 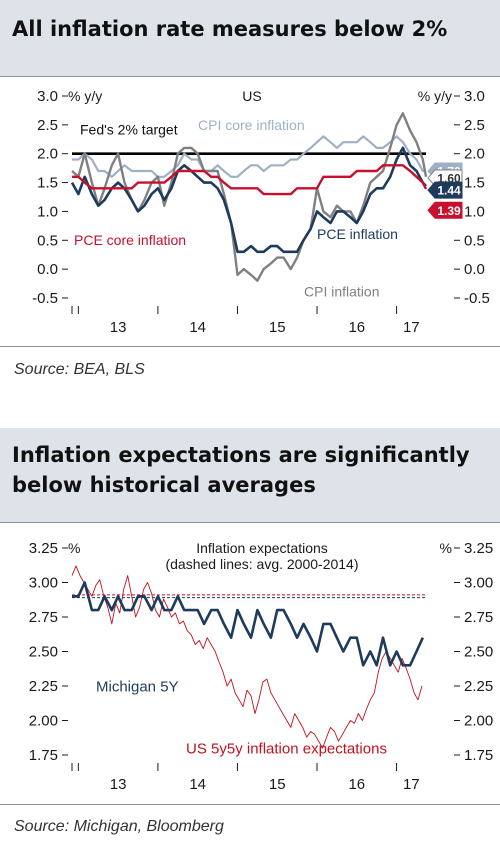 What do you see at coordinates (137, 687) in the screenshot?
I see `chart-2-label-michigan: Michigan 5Y` at bounding box center [137, 687].